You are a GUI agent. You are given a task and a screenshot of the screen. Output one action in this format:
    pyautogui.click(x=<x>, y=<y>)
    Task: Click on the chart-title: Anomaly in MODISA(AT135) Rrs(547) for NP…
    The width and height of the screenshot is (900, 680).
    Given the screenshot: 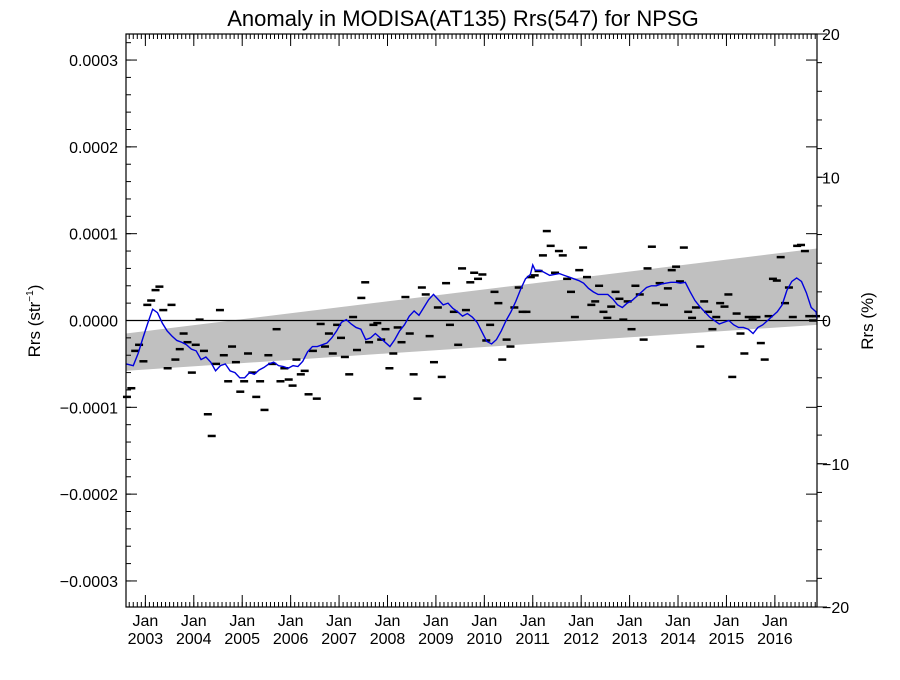 What is the action you would take?
    pyautogui.click(x=463, y=18)
    